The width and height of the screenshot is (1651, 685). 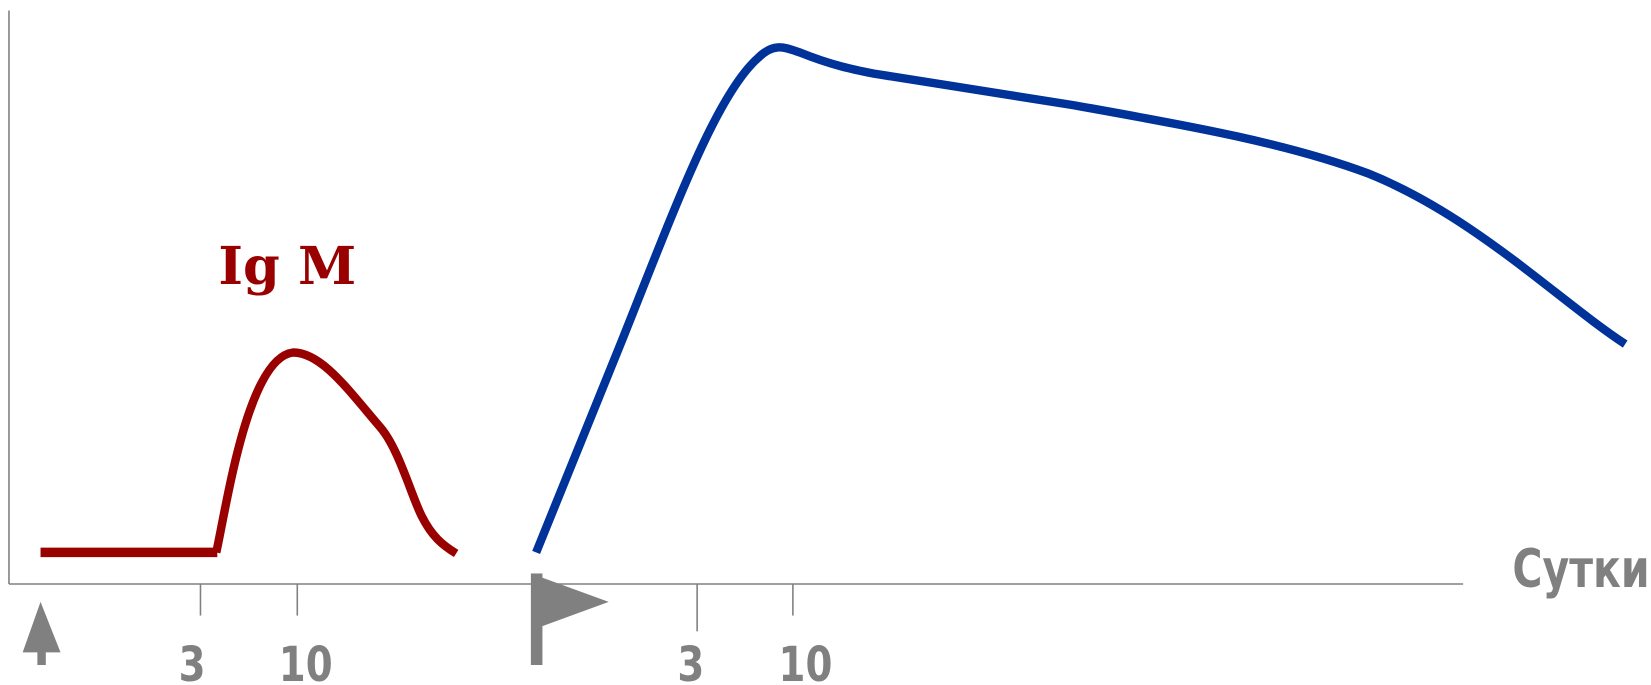 What do you see at coordinates (536, 619) in the screenshot?
I see `flag-pole` at bounding box center [536, 619].